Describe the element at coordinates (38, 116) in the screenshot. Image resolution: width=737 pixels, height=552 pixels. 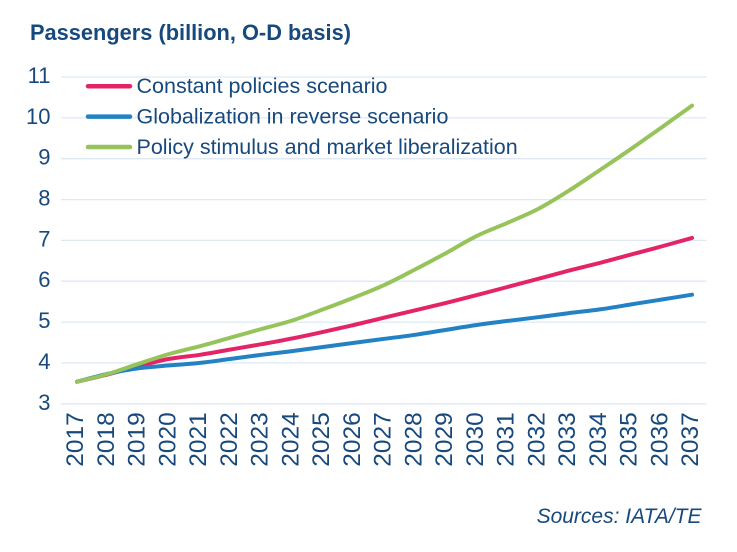
I see `svg-text: 10` at that location.